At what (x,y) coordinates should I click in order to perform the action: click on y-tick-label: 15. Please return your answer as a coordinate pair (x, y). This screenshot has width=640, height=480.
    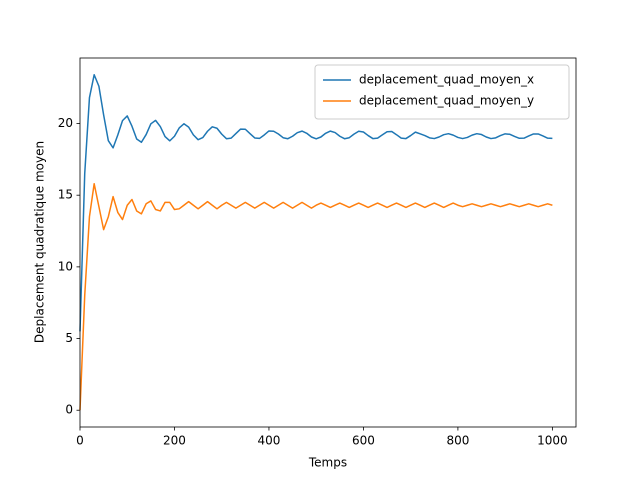
    Looking at the image, I should click on (65, 195).